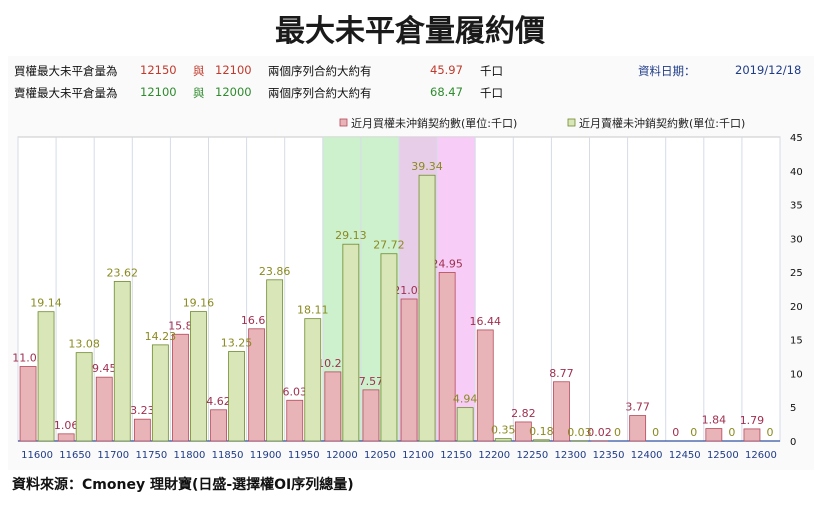 The image size is (820, 505). Describe the element at coordinates (66, 71) in the screenshot. I see `call-max-oi-label: 買權最大未平倉量為` at that location.